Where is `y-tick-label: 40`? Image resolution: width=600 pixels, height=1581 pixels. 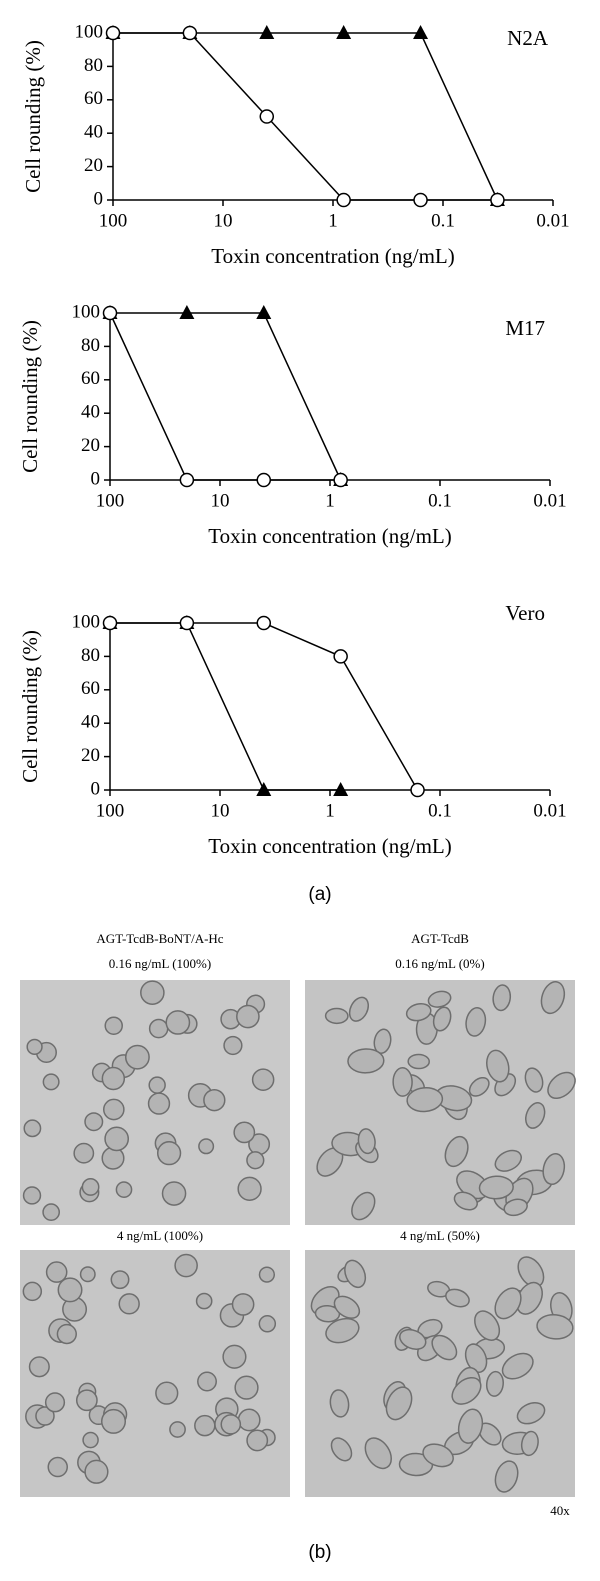 y-tick-label: 40 is located at coordinates (93, 132).